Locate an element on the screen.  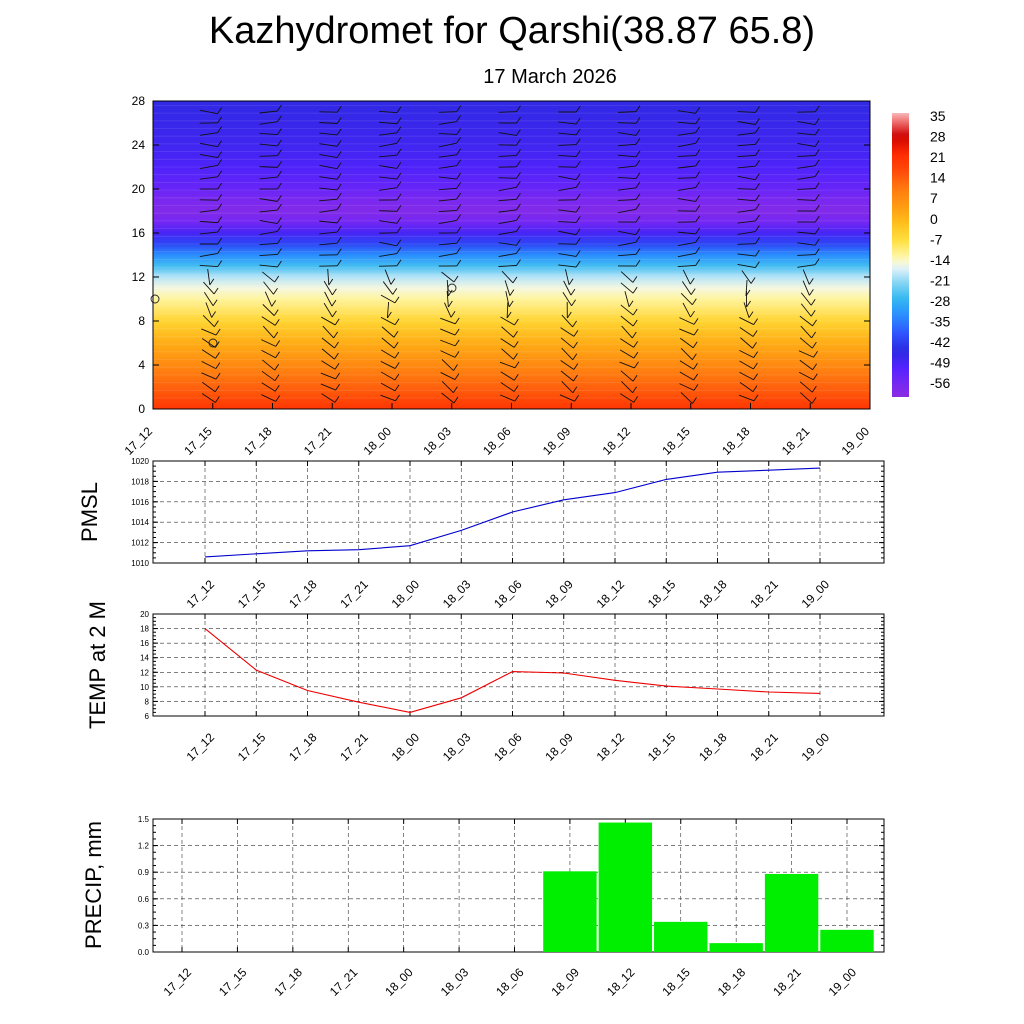
colorbar-label: -21 is located at coordinates (940, 280).